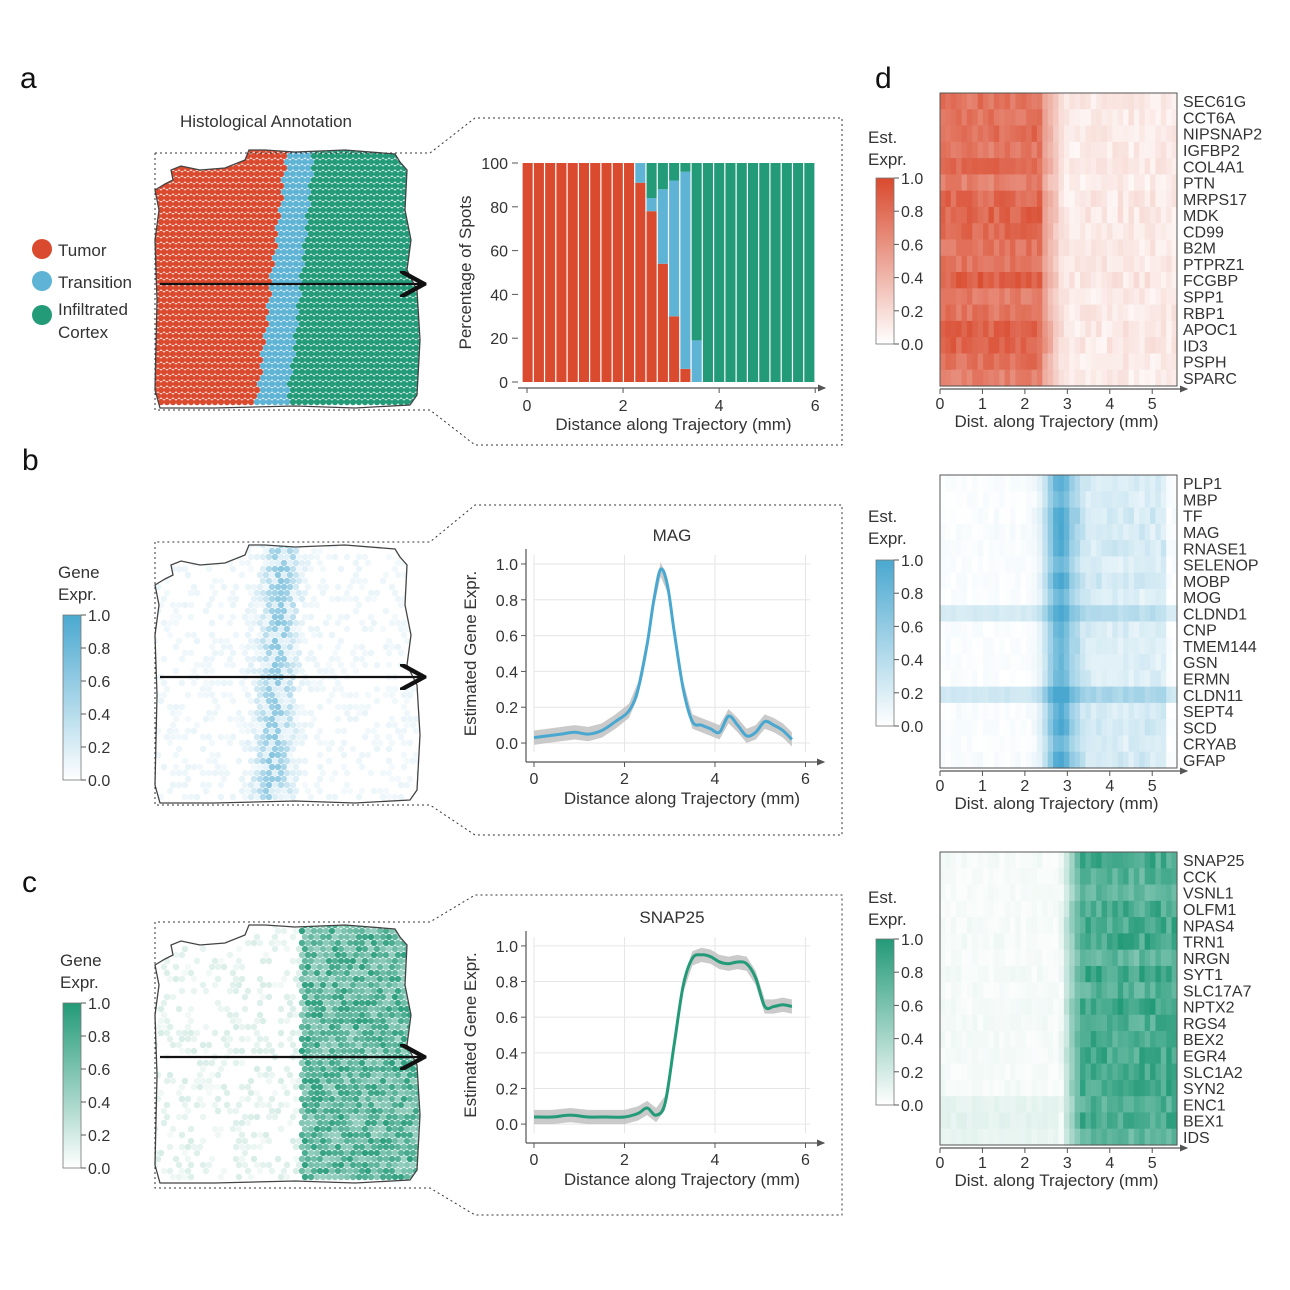 The width and height of the screenshot is (1290, 1290). I want to click on x-tick-label: 3, so click(1067, 1163).